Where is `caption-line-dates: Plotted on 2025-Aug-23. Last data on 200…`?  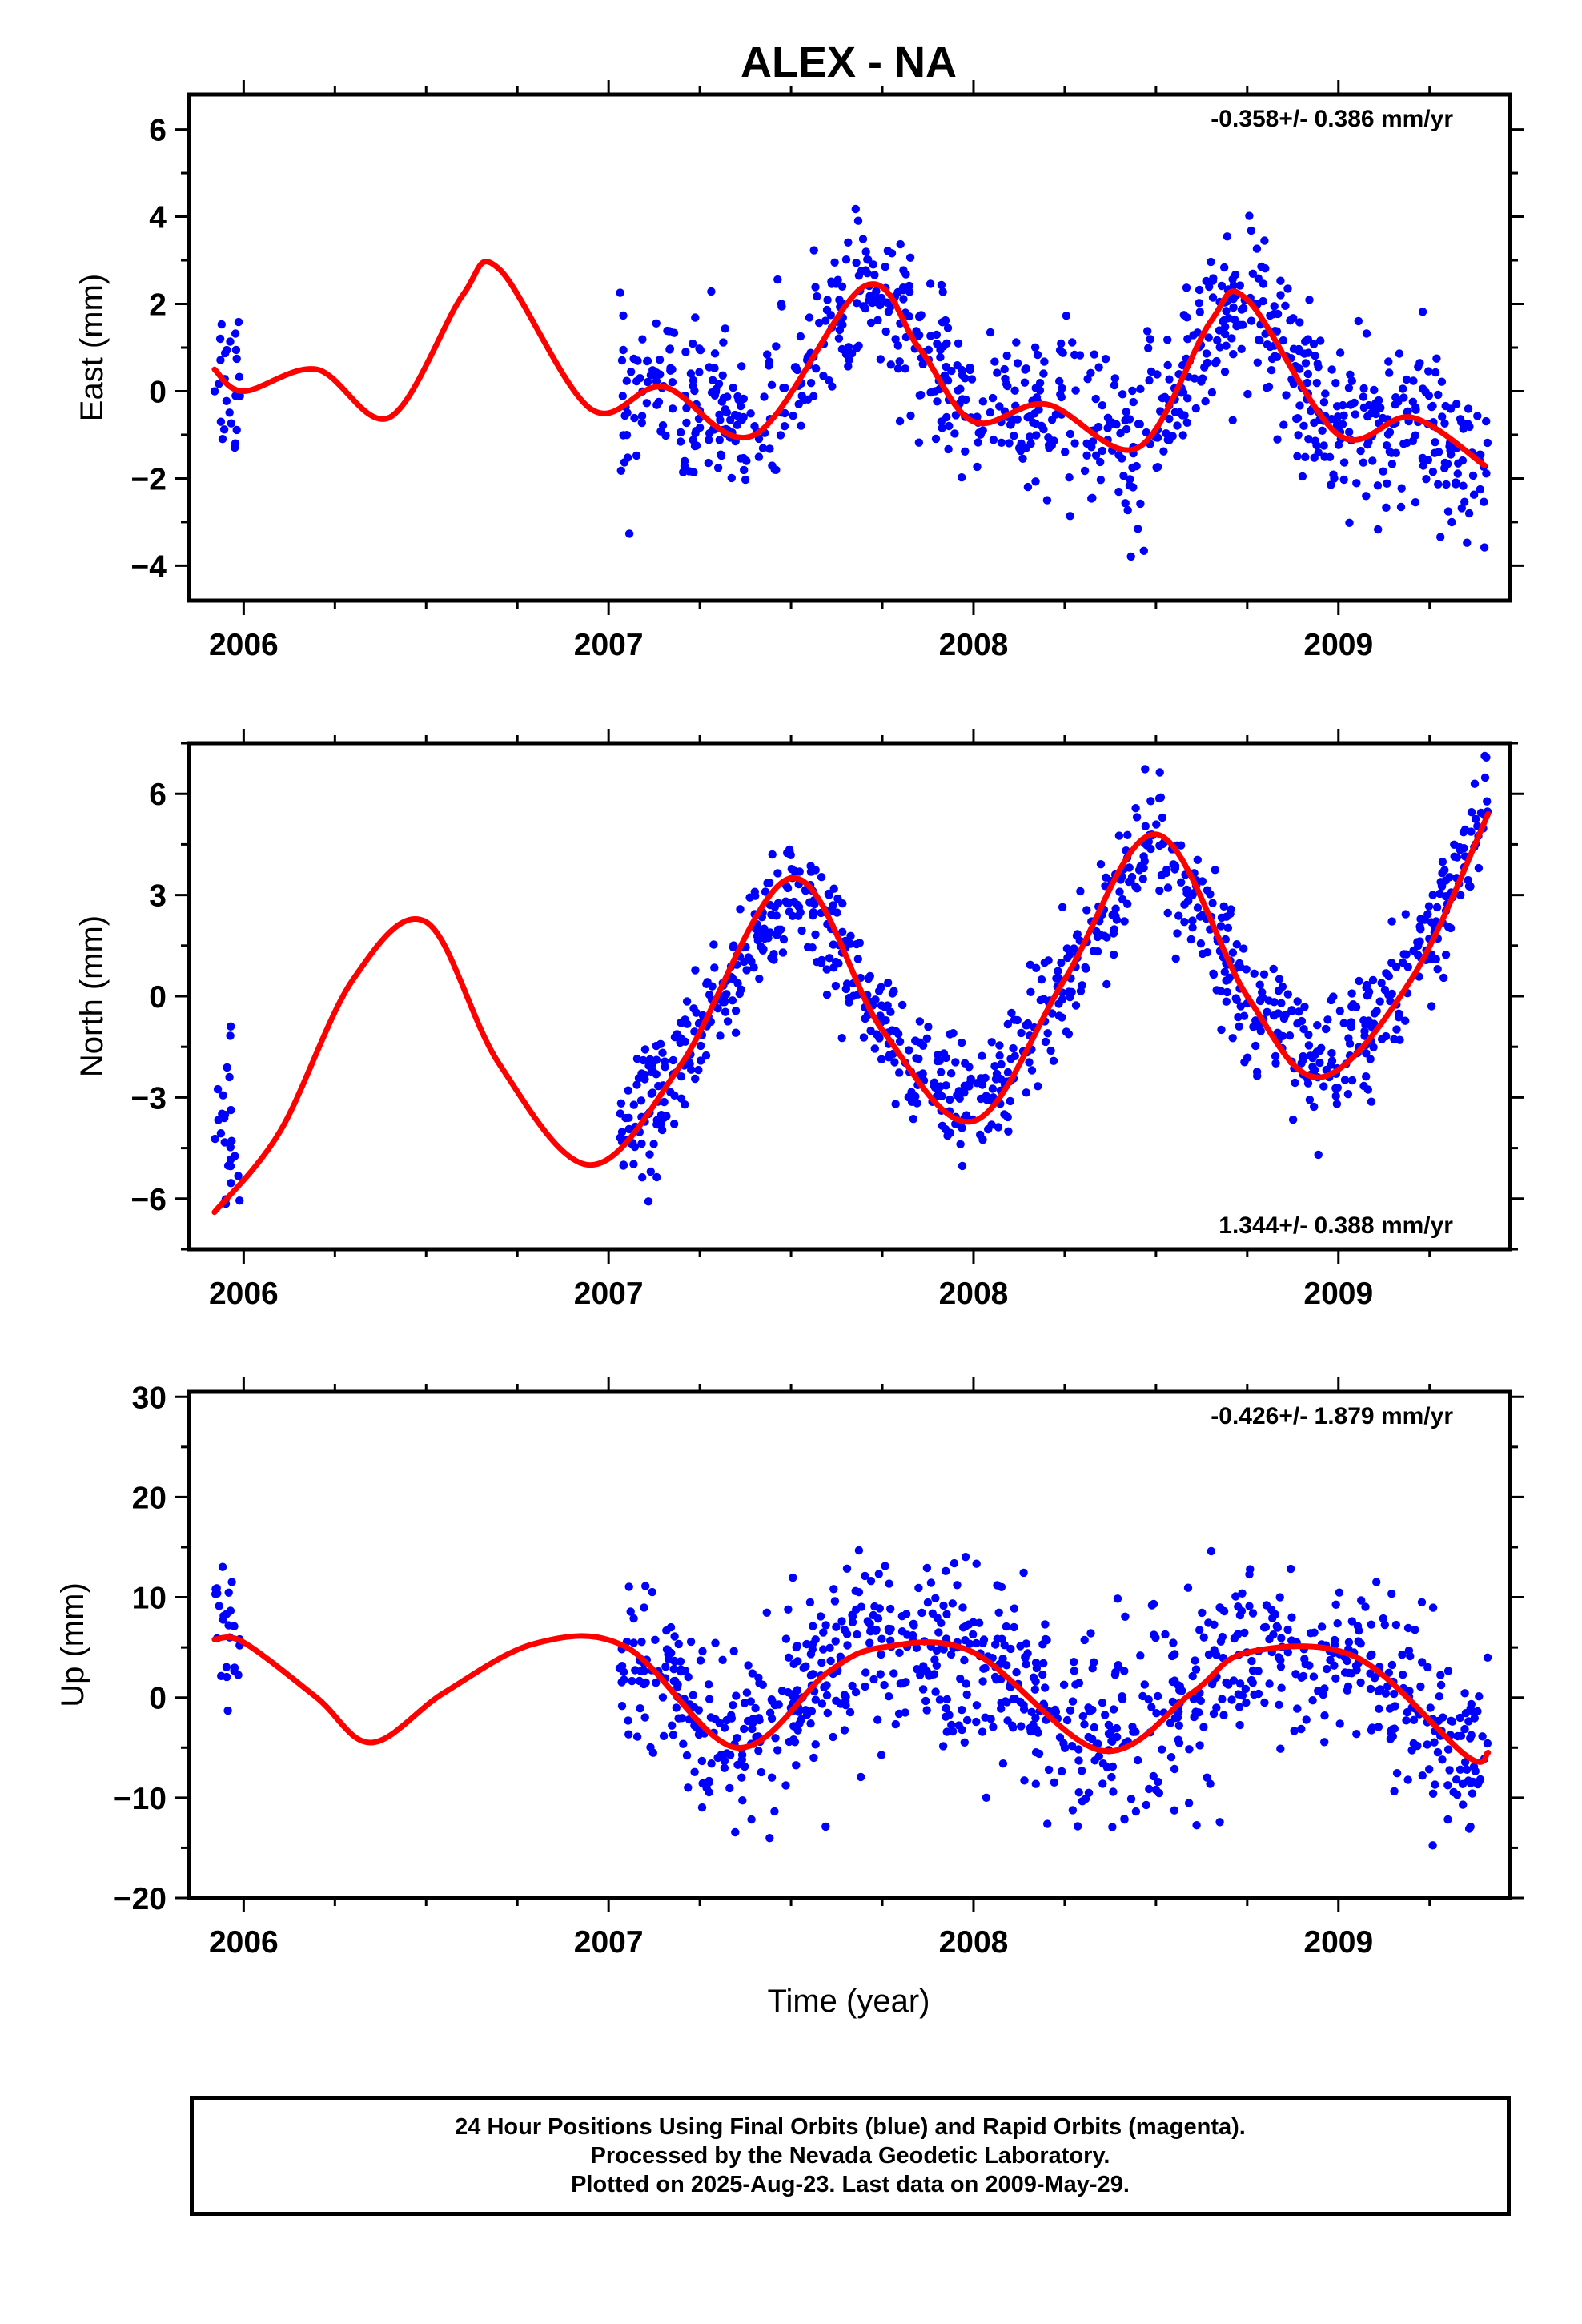
caption-line-dates: Plotted on 2025-Aug-23. Last data on 200… is located at coordinates (850, 2184).